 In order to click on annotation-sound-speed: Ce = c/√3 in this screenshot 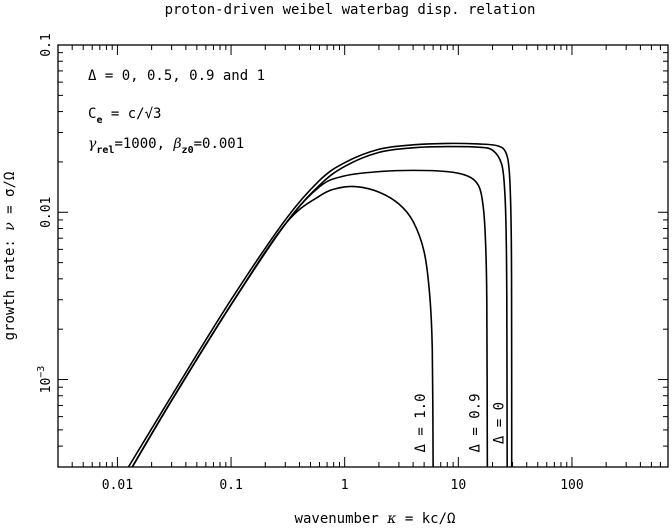, I will do `click(124, 116)`.